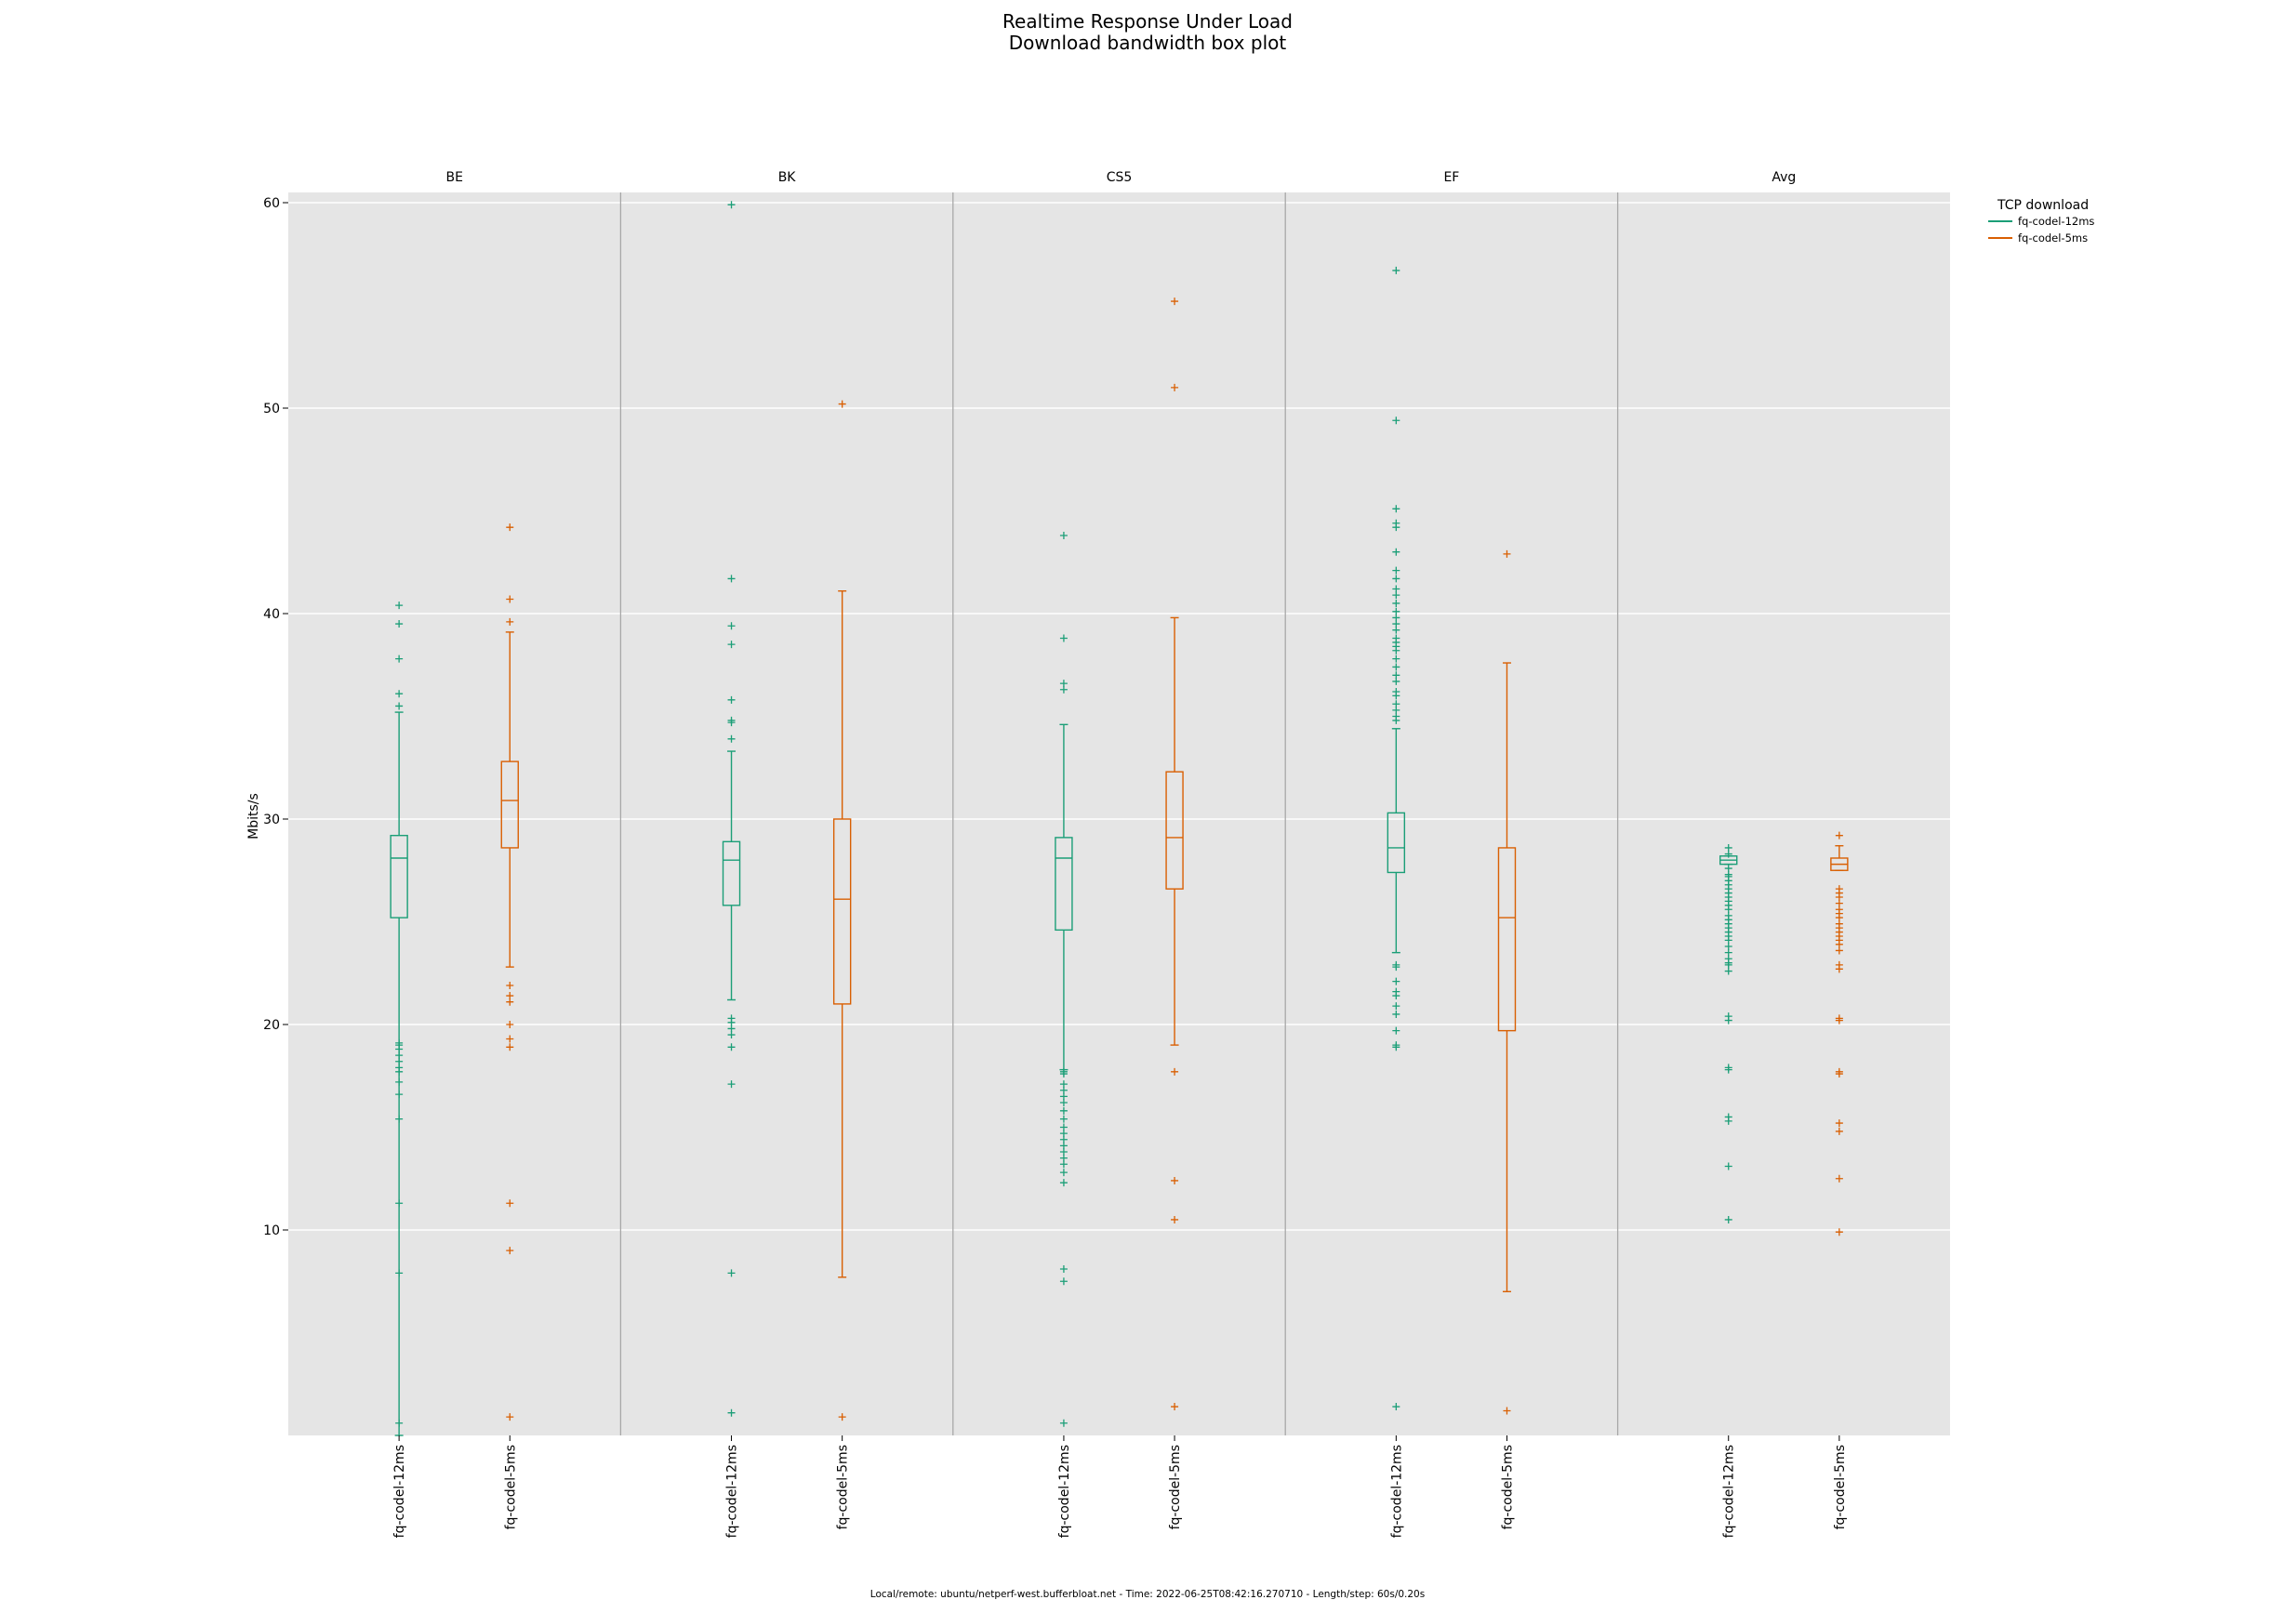 This screenshot has width=2296, height=1613. I want to click on box-avg-fq-codel-5ms, so click(1840, 1033).